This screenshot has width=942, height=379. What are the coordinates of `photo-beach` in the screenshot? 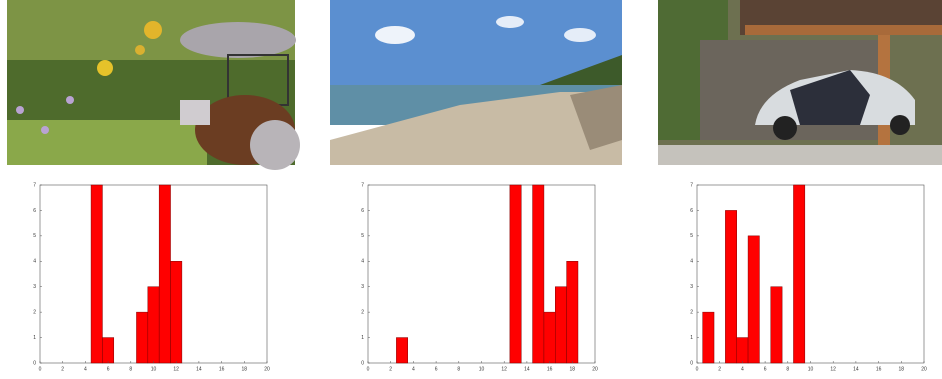 It's located at (476, 82).